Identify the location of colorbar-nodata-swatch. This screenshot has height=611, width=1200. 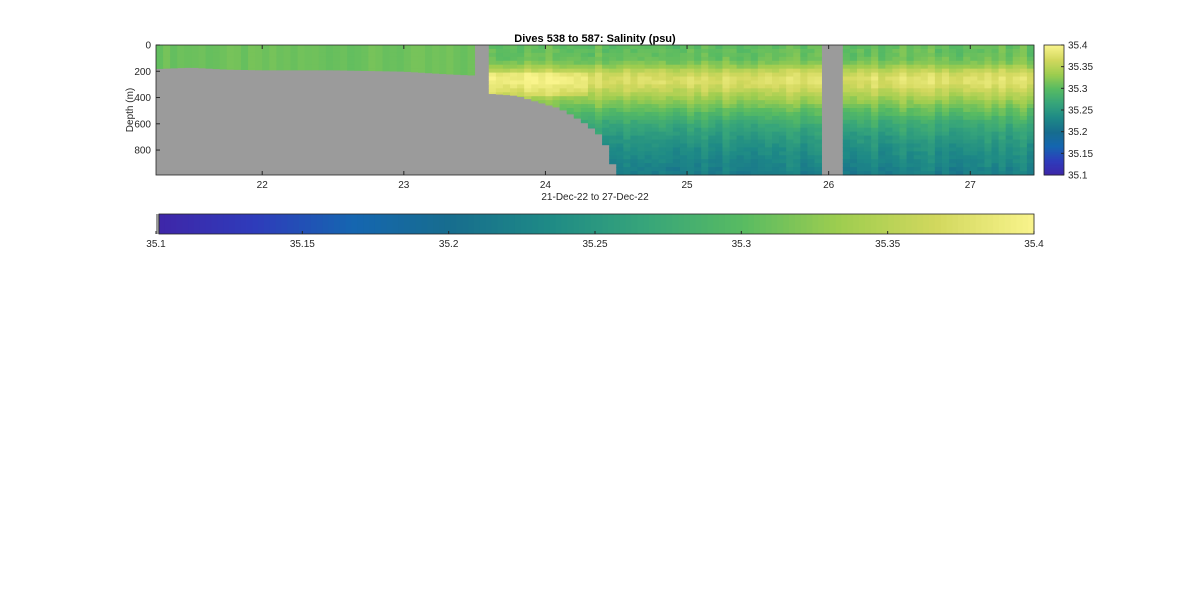
(157, 224).